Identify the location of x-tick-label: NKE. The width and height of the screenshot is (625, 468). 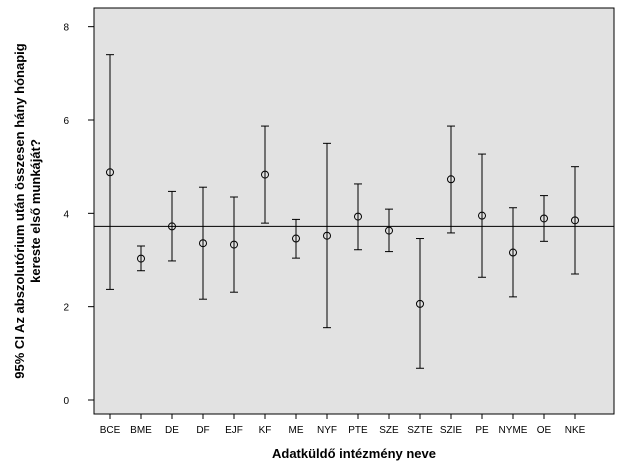
(575, 430).